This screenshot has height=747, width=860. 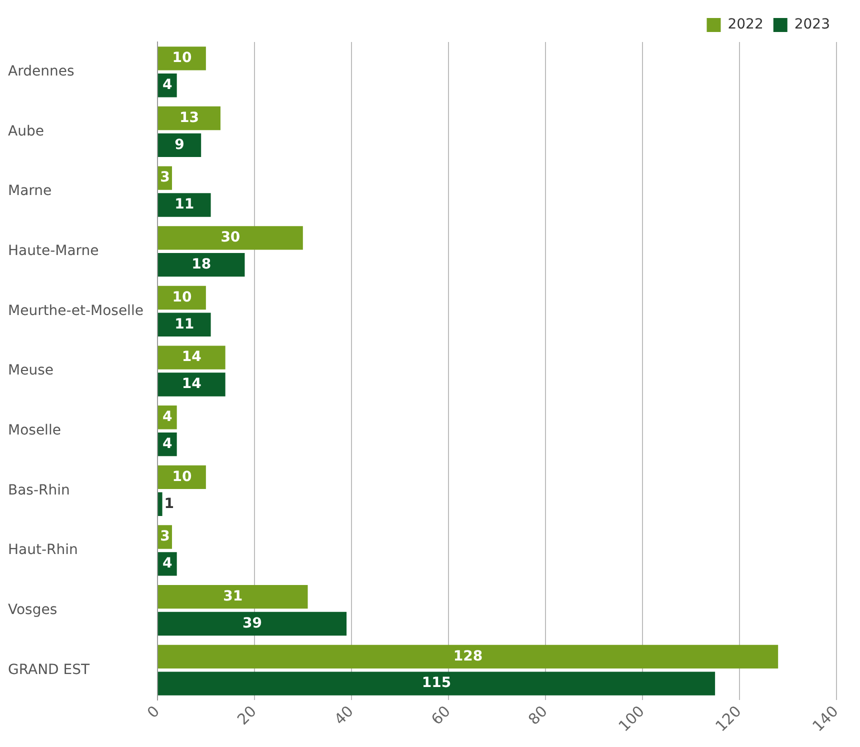 What do you see at coordinates (31, 370) in the screenshot?
I see `y-tick-label: Meuse` at bounding box center [31, 370].